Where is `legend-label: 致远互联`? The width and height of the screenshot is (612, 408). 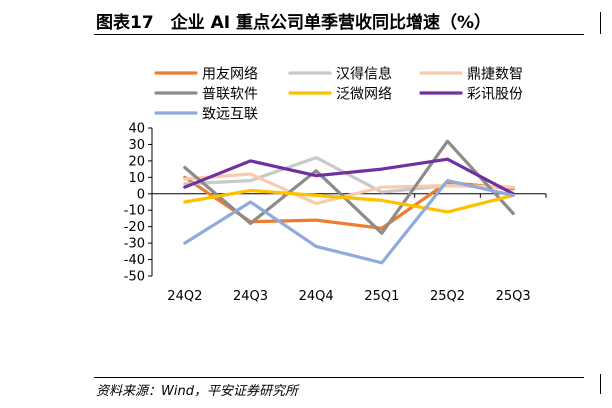
legend-label: 致远互联 is located at coordinates (230, 115).